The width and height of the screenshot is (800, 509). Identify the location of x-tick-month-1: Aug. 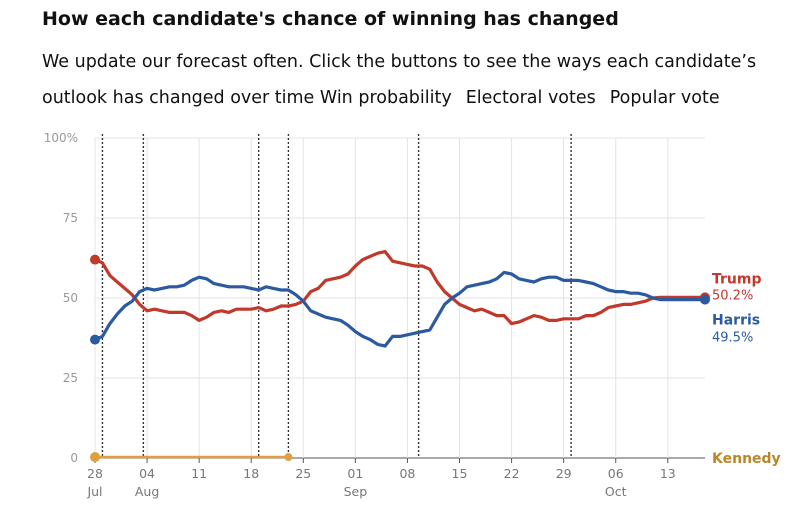
(147, 491).